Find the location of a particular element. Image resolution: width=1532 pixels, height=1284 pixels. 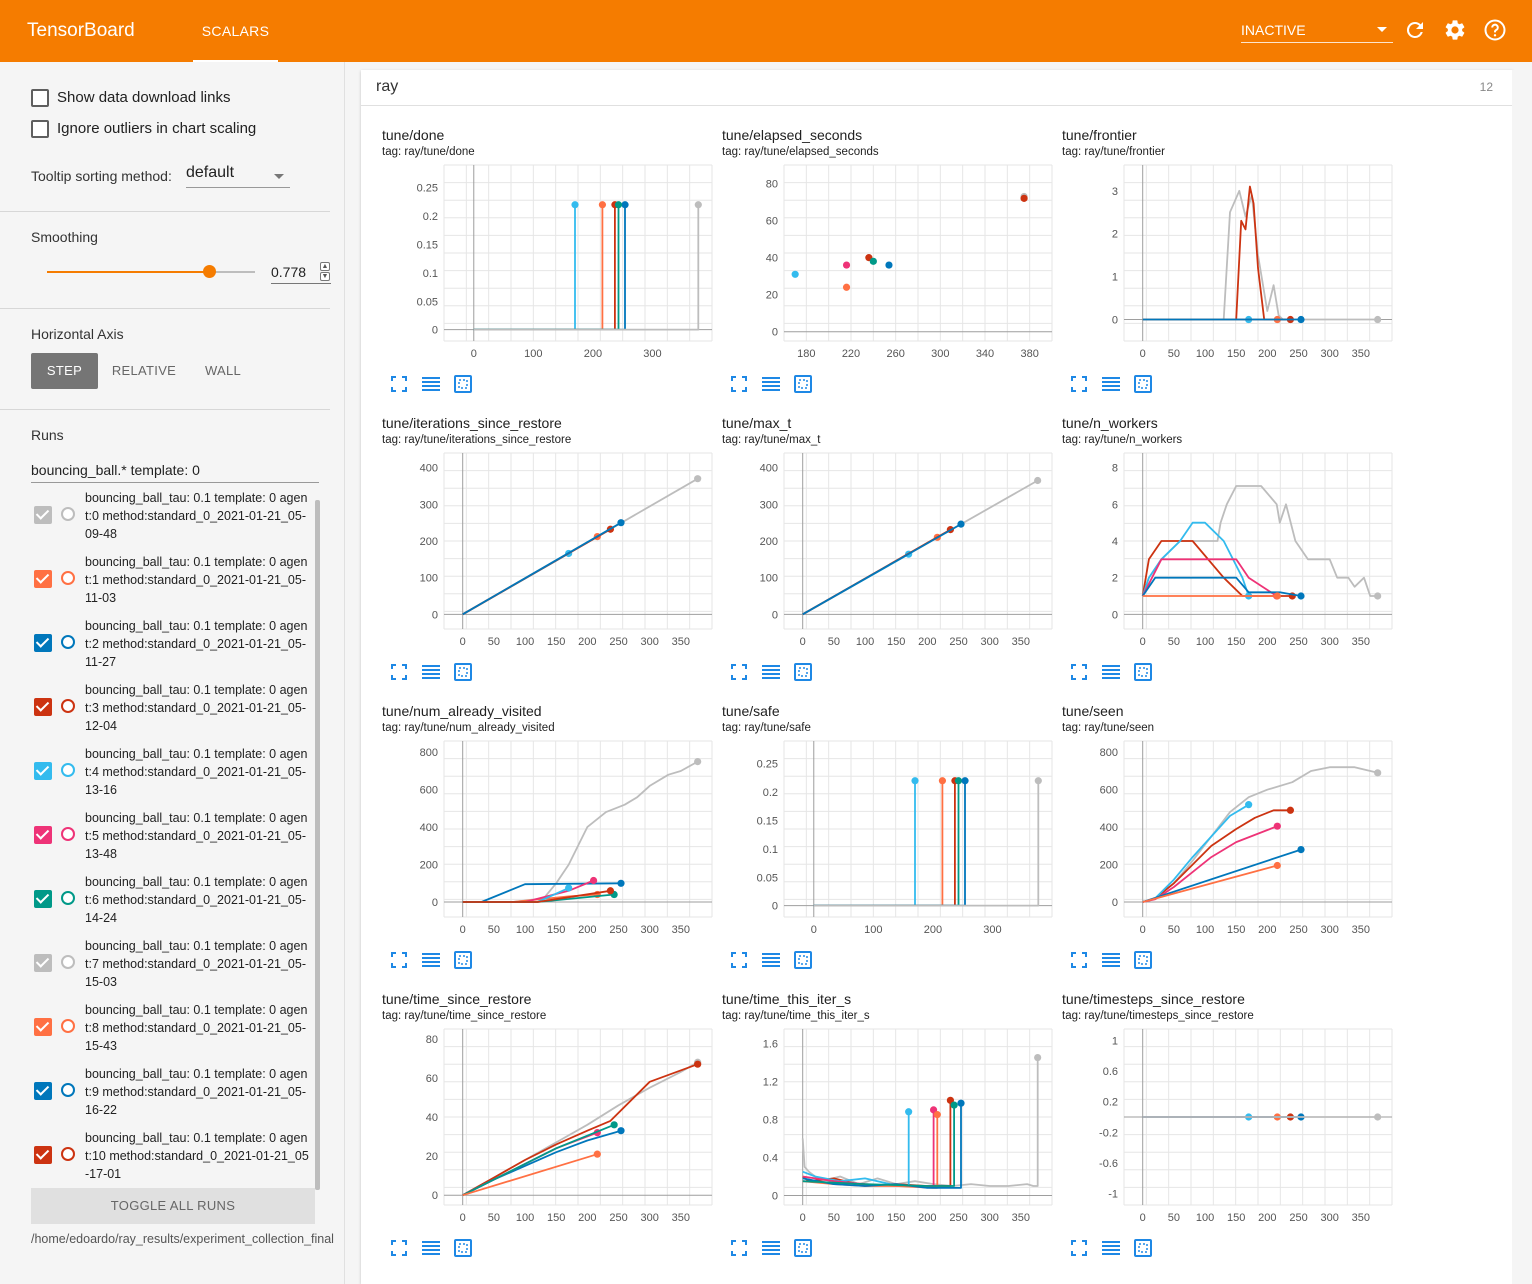

tab-scalars: SCALARS is located at coordinates (235, 31).